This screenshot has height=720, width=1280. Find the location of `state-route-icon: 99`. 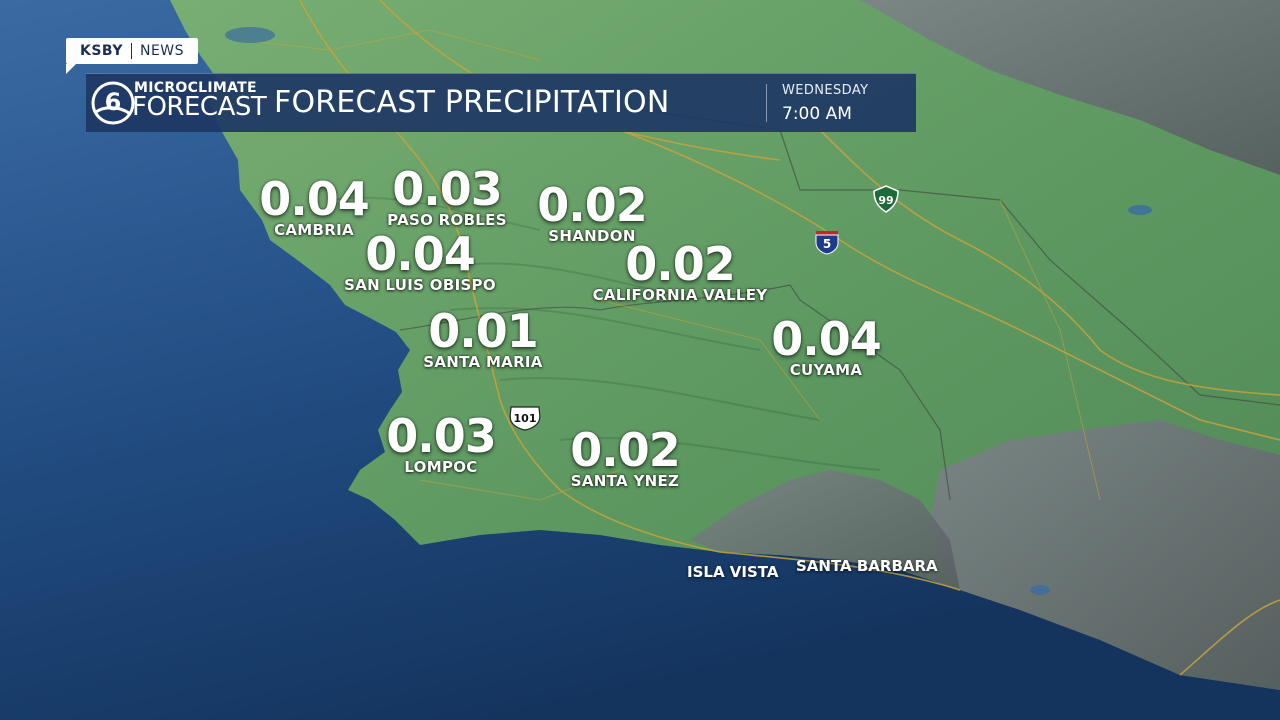

state-route-icon: 99 is located at coordinates (886, 199).